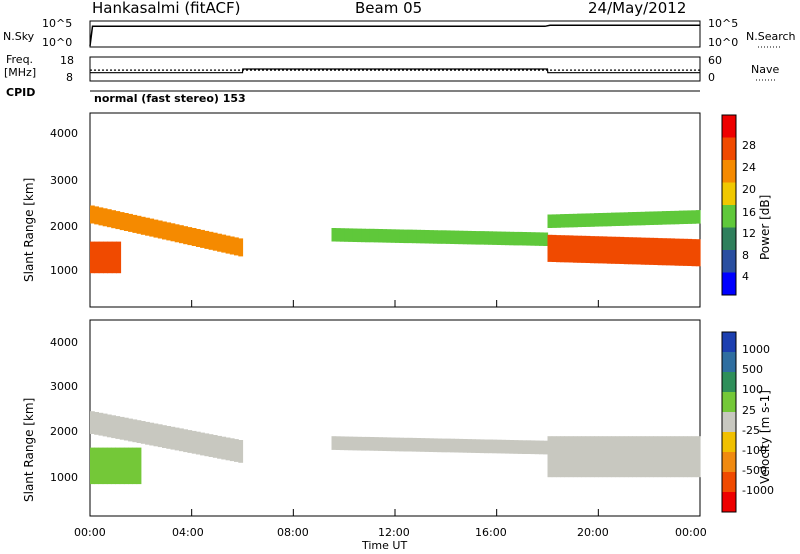 This screenshot has height=554, width=800. Describe the element at coordinates (64, 386) in the screenshot. I see `velocity-ytick-3000: 3000` at that location.